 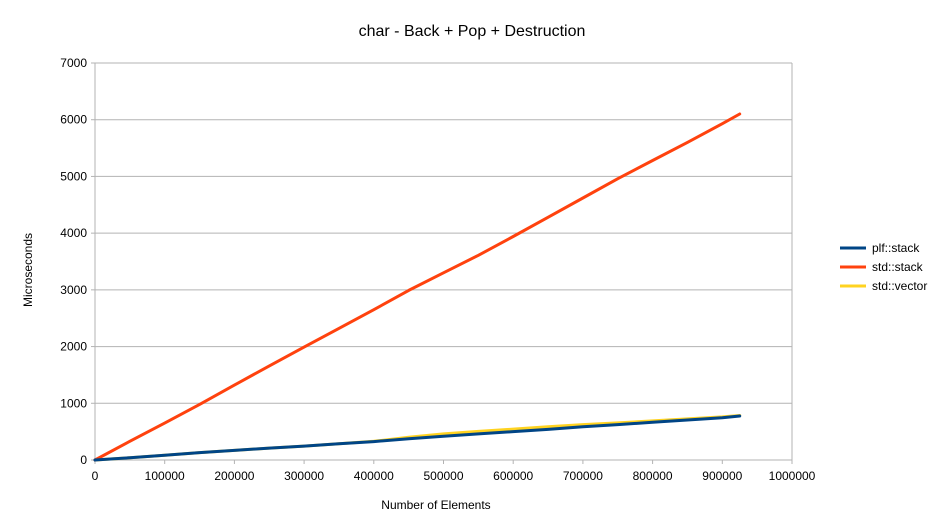 I want to click on x-tick-label: 900000, so click(x=722, y=476).